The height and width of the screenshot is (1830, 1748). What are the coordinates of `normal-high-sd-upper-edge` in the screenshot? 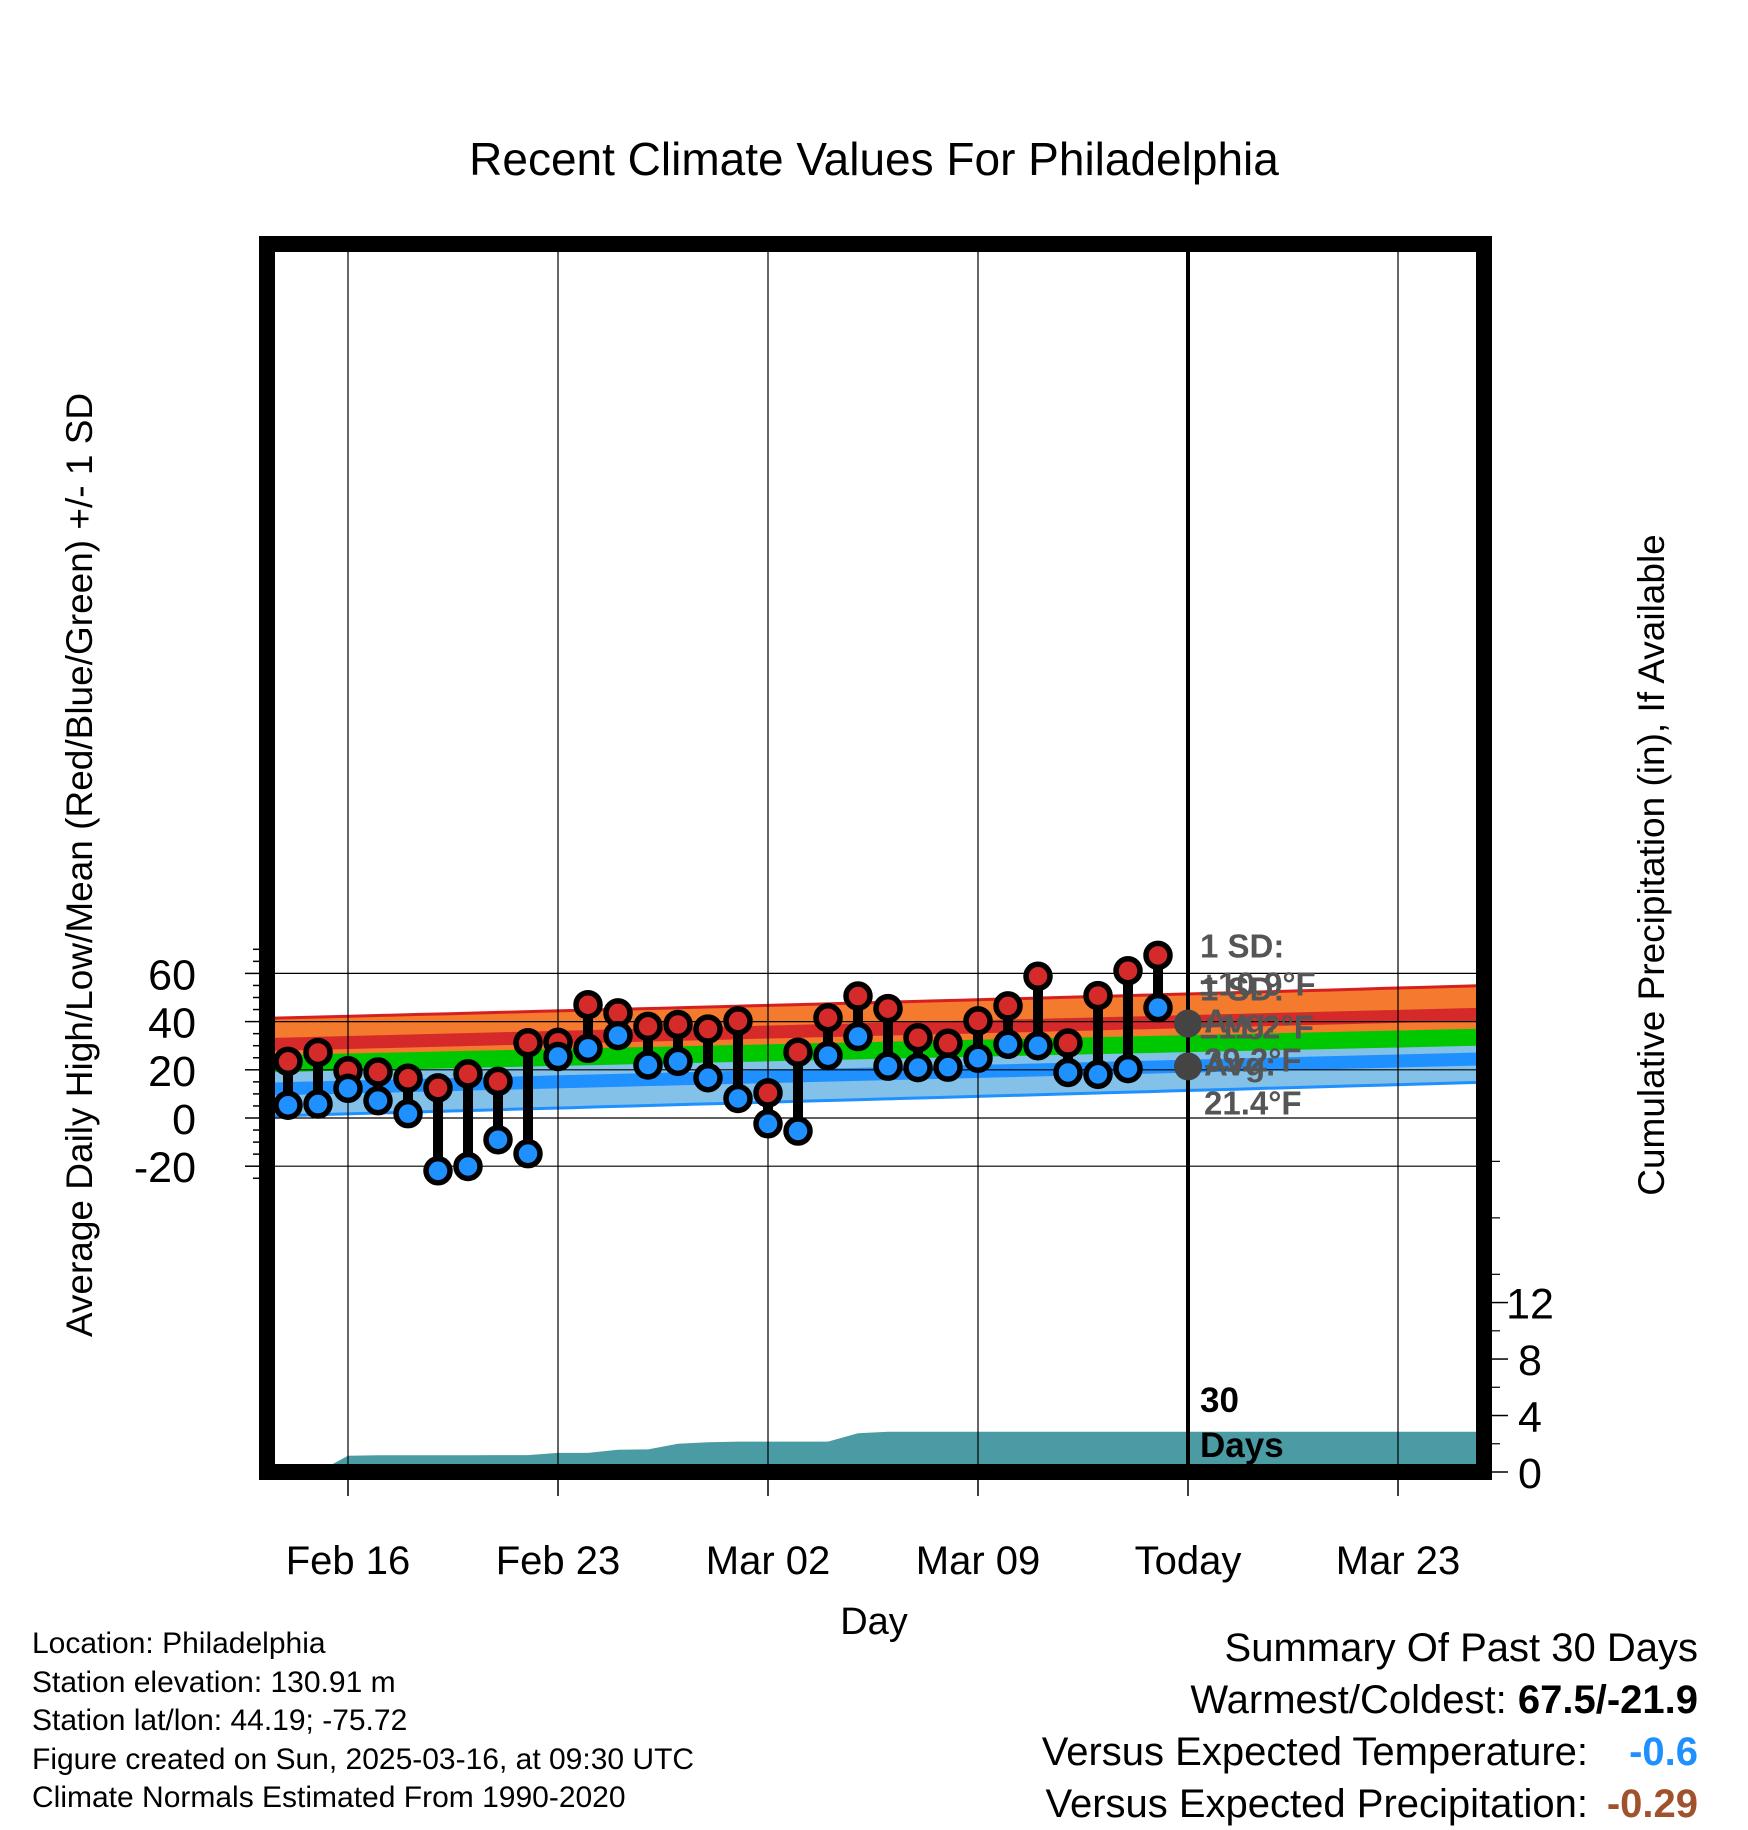 It's located at (873, 1002).